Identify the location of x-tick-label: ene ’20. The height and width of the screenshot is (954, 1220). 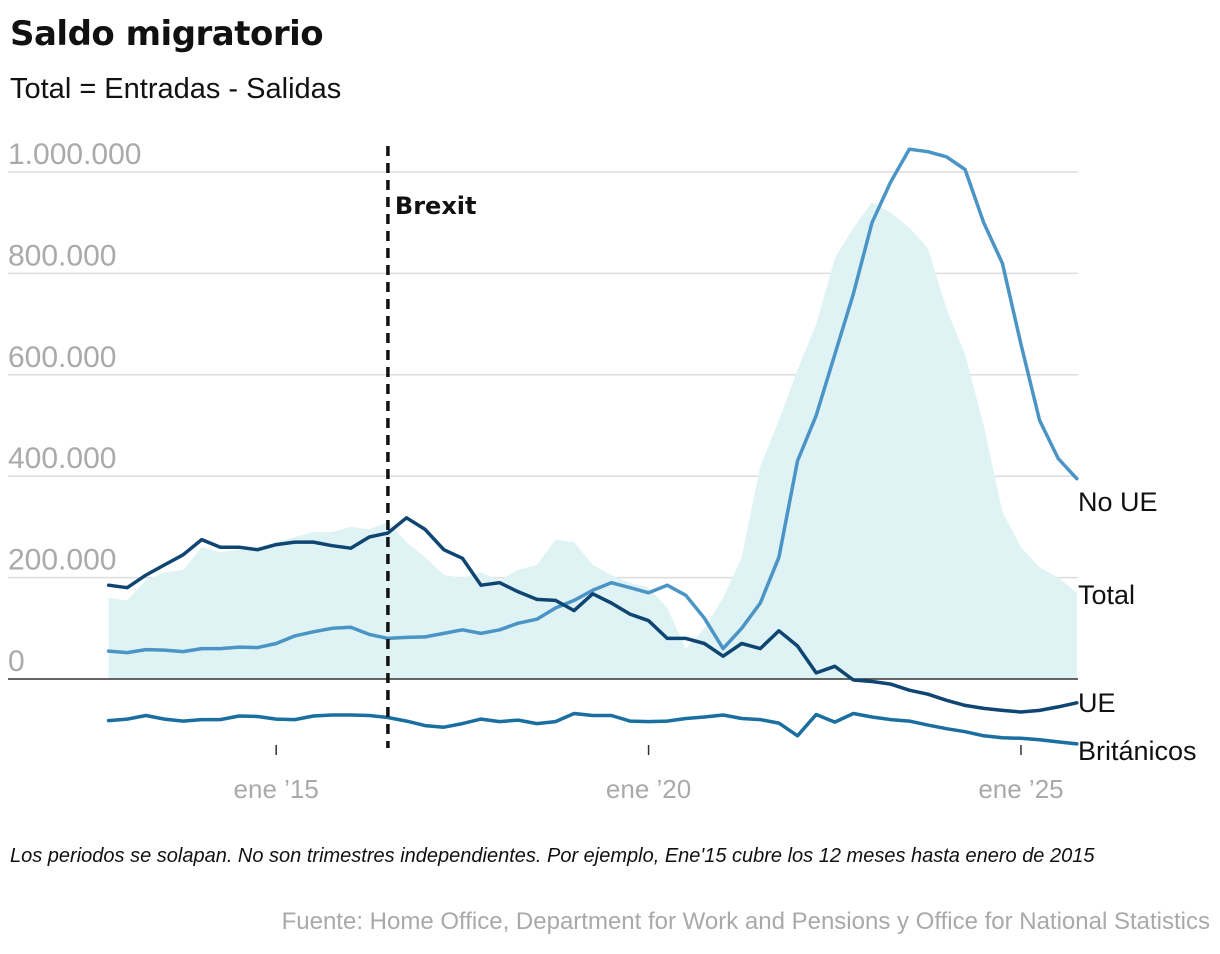
(648, 789).